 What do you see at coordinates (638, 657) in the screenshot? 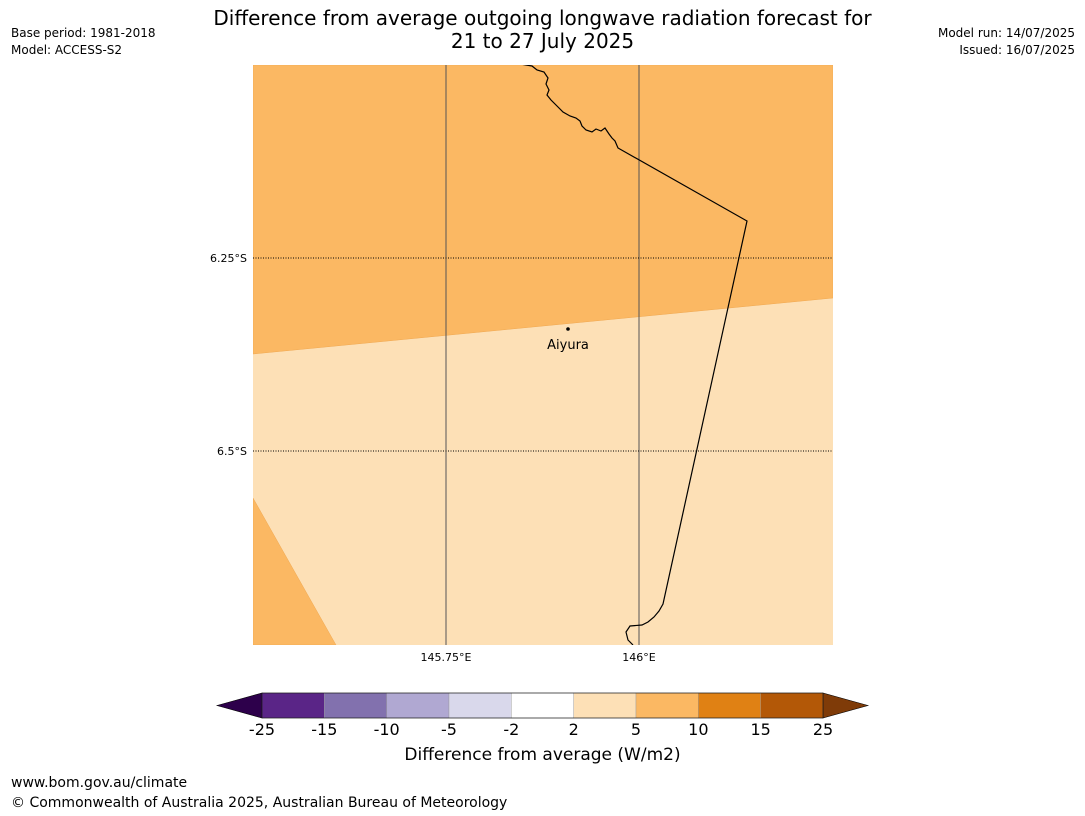
I see `lon-label-146: 146°E` at bounding box center [638, 657].